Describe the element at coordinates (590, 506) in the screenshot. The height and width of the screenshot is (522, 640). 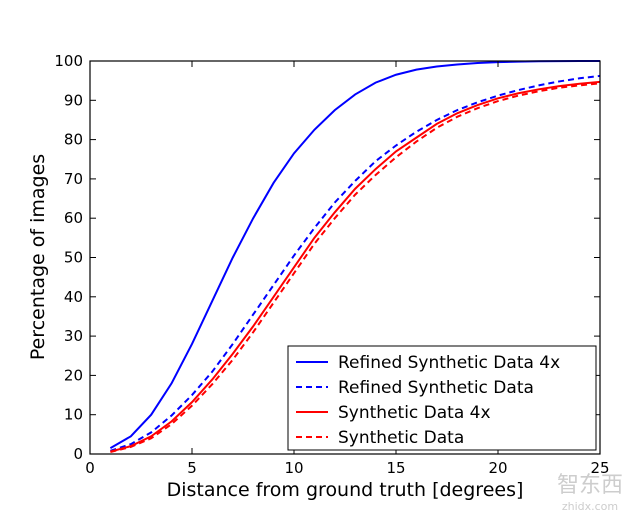
I see `watermark-text: zhidx.com` at that location.